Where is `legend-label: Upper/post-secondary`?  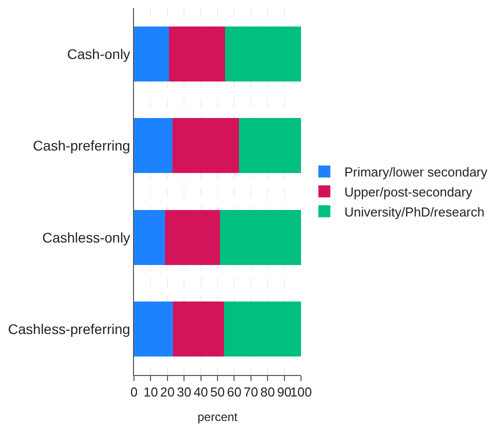
legend-label: Upper/post-secondary is located at coordinates (408, 192).